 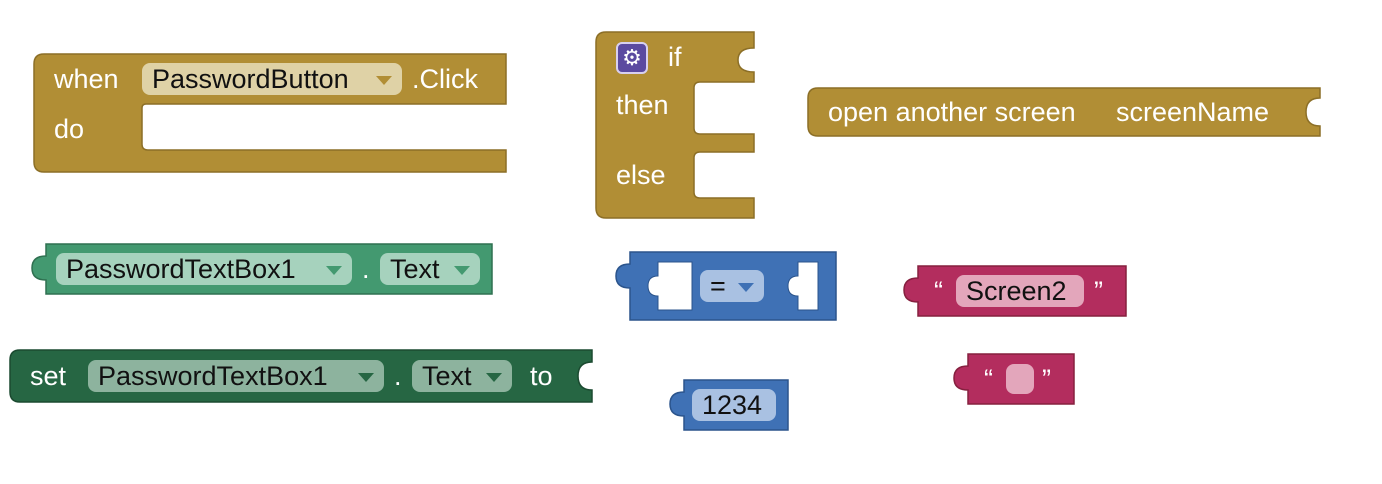 What do you see at coordinates (48, 376) in the screenshot?
I see `set-label: set` at bounding box center [48, 376].